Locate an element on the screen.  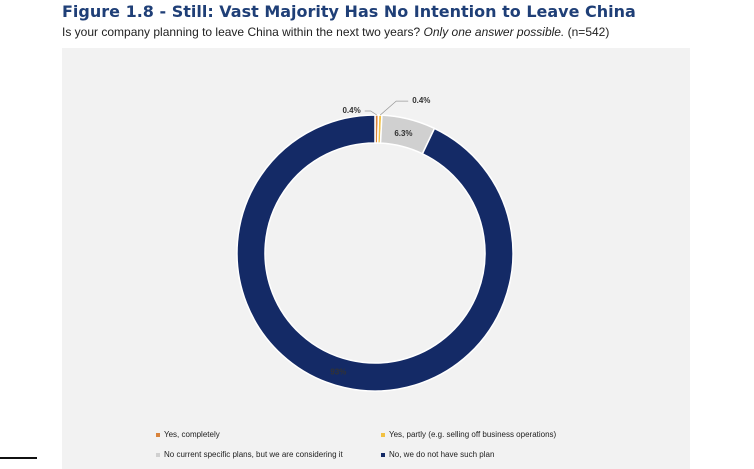
leader-line-yes-completely is located at coordinates (370, 113).